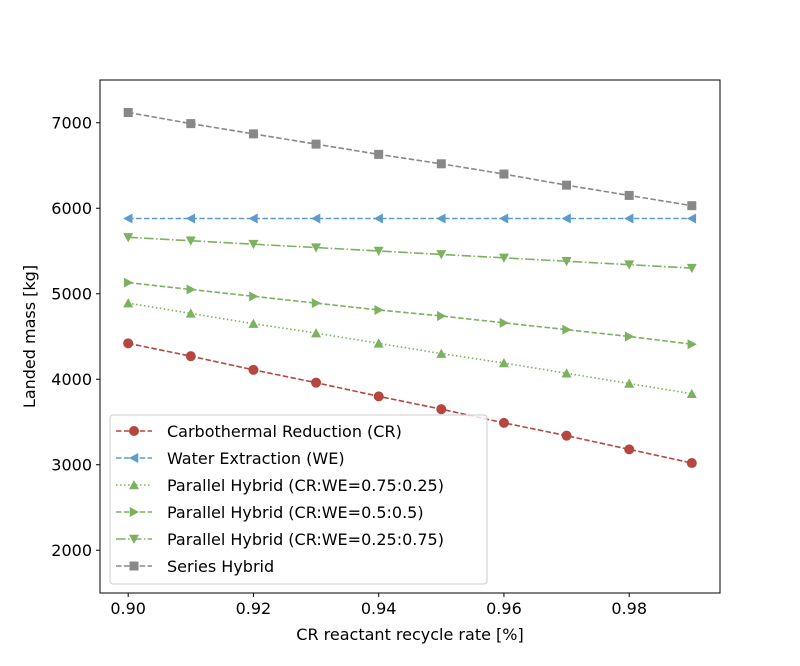  I want to click on legend-label: Parallel Hybrid (CR:WE=0.25:0.75), so click(305, 539).